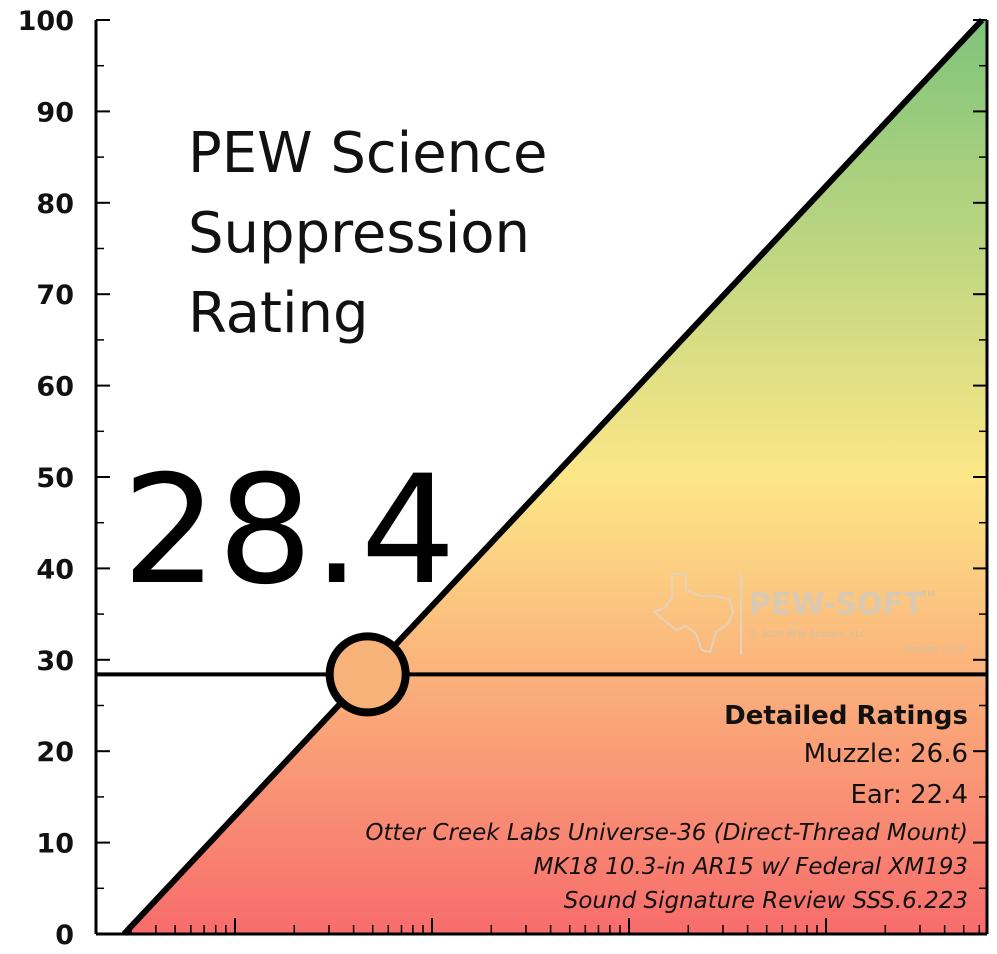  I want to click on x-axis, so click(555, 926).